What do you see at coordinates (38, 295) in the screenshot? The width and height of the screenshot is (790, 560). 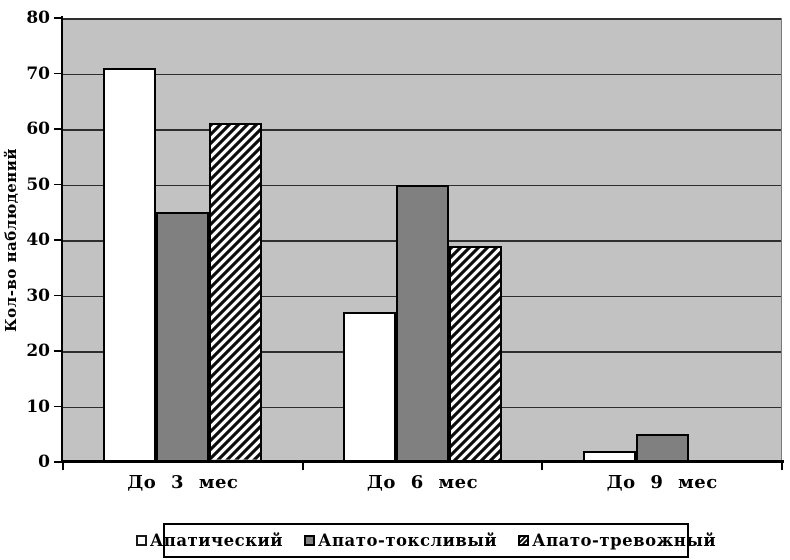 I see `y-tick-label: 30` at bounding box center [38, 295].